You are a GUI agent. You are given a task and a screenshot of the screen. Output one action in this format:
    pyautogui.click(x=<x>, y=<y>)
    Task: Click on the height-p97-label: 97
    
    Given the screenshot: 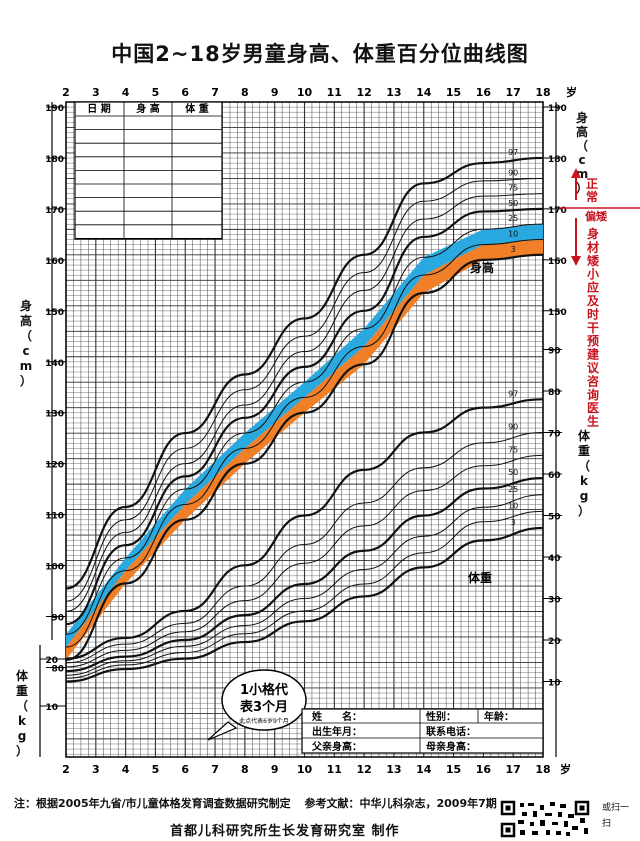 What is the action you would take?
    pyautogui.click(x=513, y=152)
    